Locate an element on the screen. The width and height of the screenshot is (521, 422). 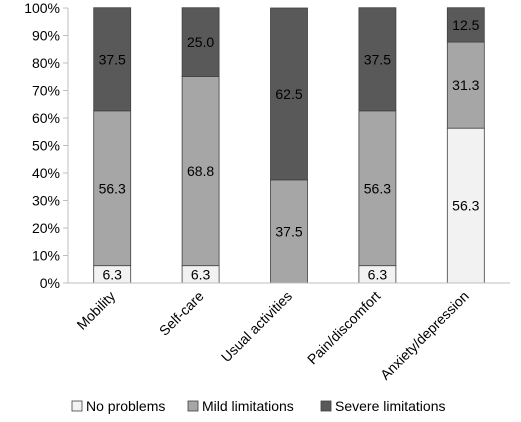
x-category-label: Self-care is located at coordinates (181, 313).